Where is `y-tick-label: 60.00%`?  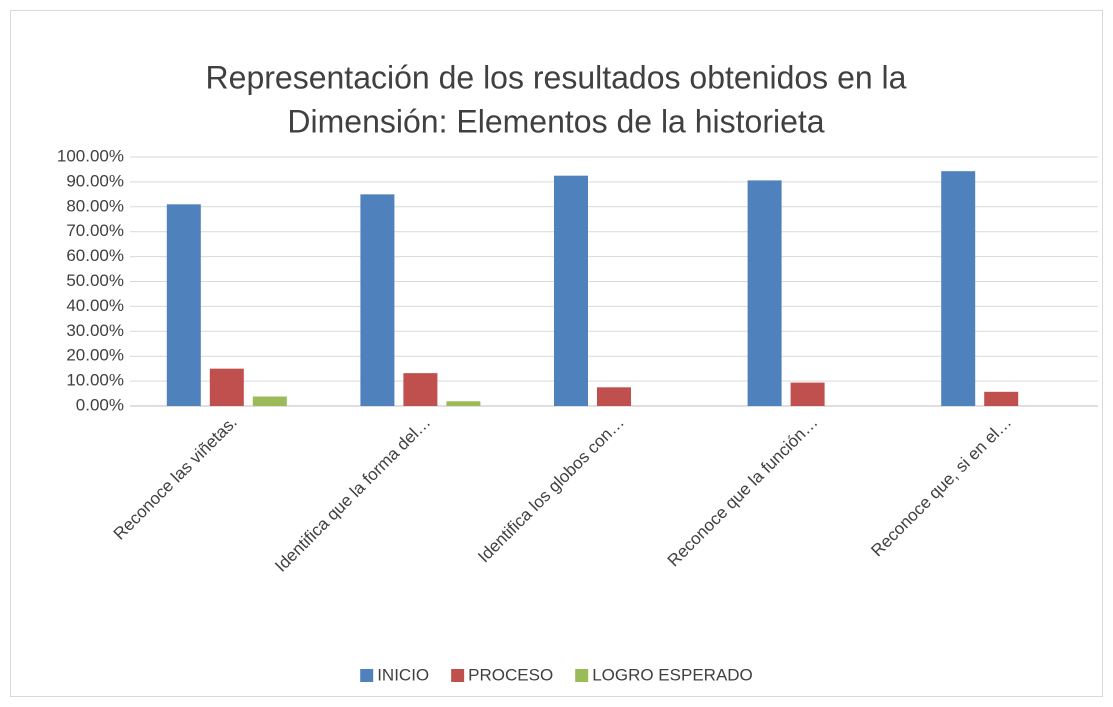 y-tick-label: 60.00% is located at coordinates (95, 255).